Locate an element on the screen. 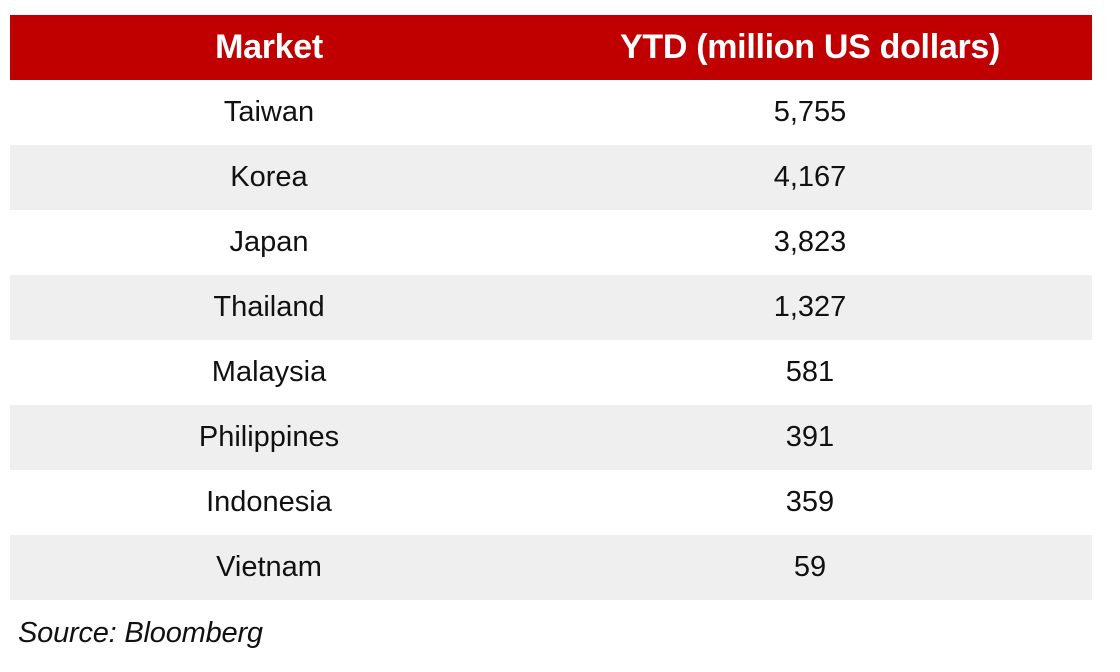  column-header-market: Market is located at coordinates (269, 47).